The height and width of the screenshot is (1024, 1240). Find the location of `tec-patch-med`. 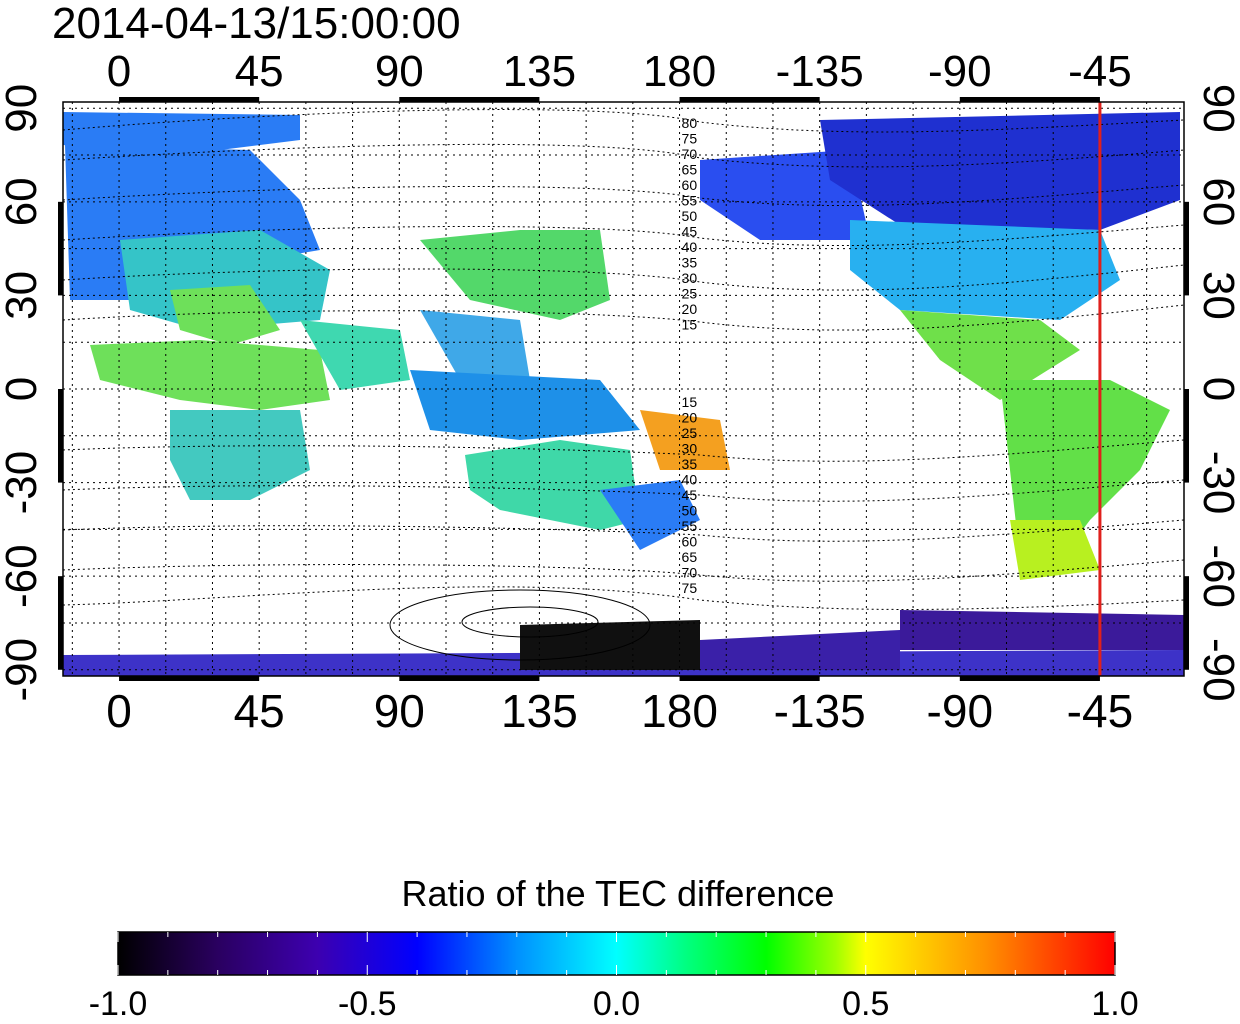

tec-patch-med is located at coordinates (225, 315).